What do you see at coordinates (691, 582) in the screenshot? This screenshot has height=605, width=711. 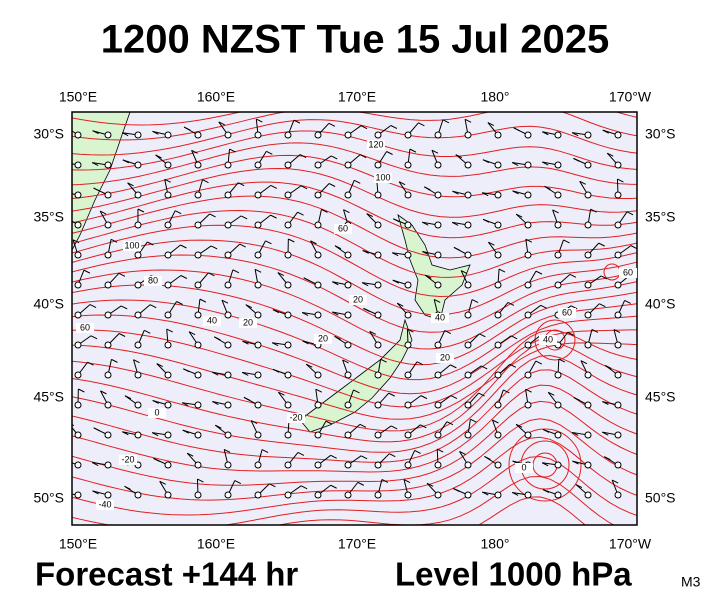 I see `model-label: M3` at bounding box center [691, 582].